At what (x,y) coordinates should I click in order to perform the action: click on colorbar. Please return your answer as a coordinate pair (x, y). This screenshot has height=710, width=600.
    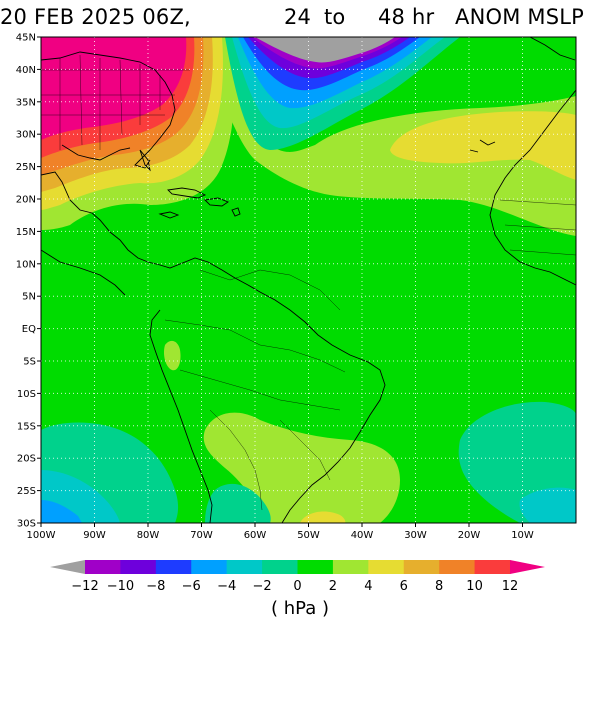
    Looking at the image, I should click on (297, 567).